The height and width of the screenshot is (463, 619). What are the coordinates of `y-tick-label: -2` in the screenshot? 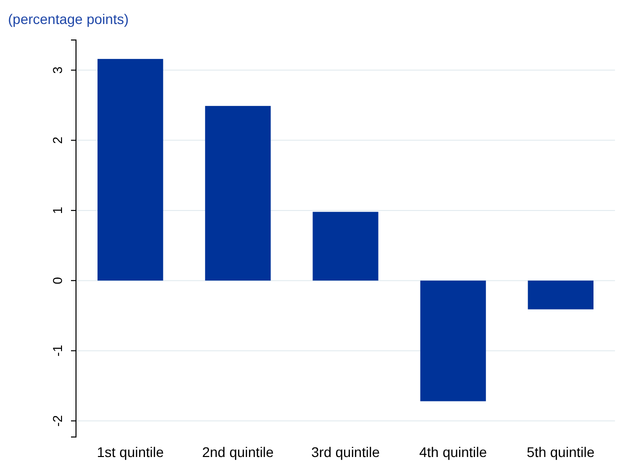 It's located at (57, 421).